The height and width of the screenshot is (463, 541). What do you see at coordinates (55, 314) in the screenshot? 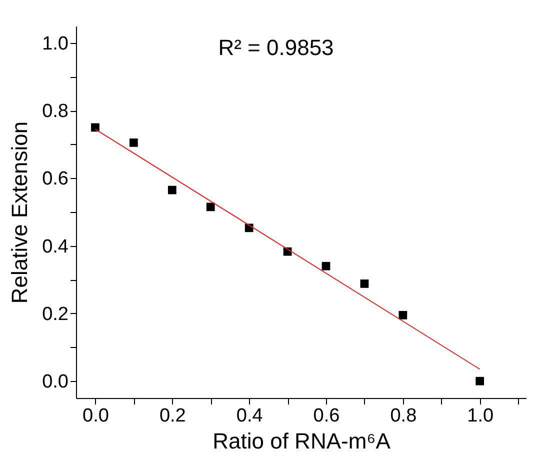
I see `y-tick-label: 0.2` at bounding box center [55, 314].